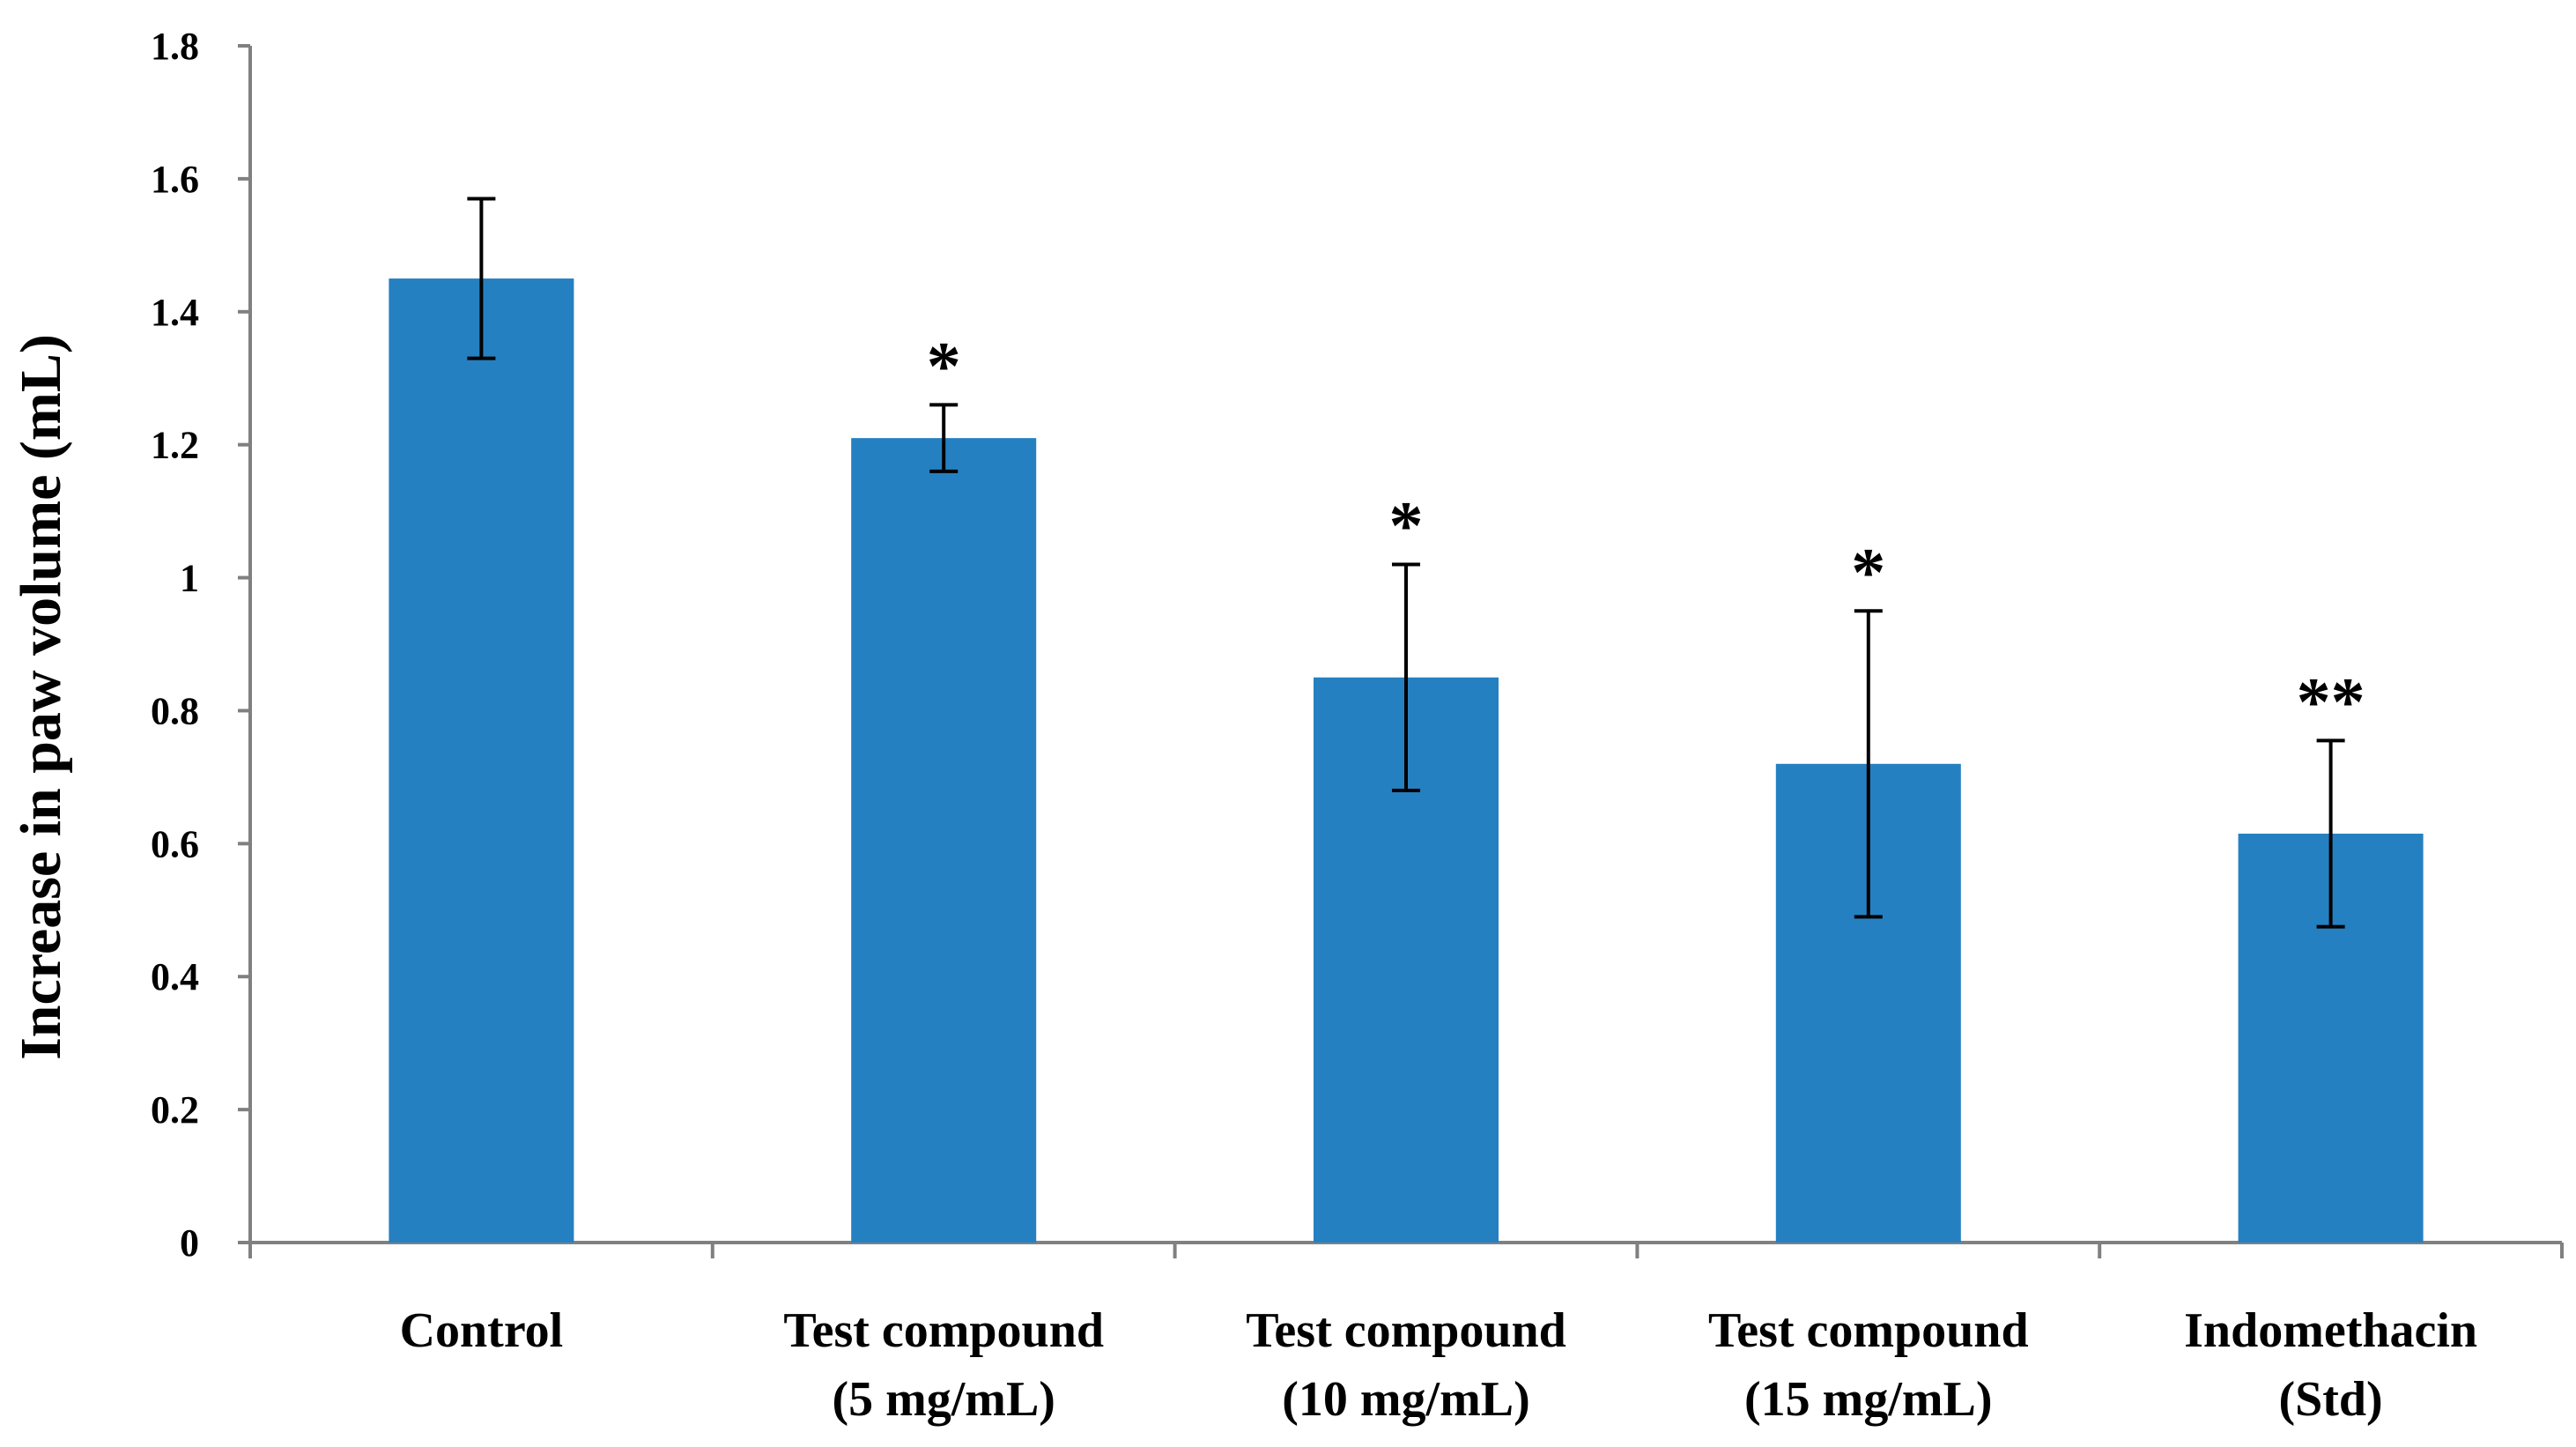 The width and height of the screenshot is (2576, 1447). Describe the element at coordinates (175, 976) in the screenshot. I see `y-tick-label: 0.4` at that location.